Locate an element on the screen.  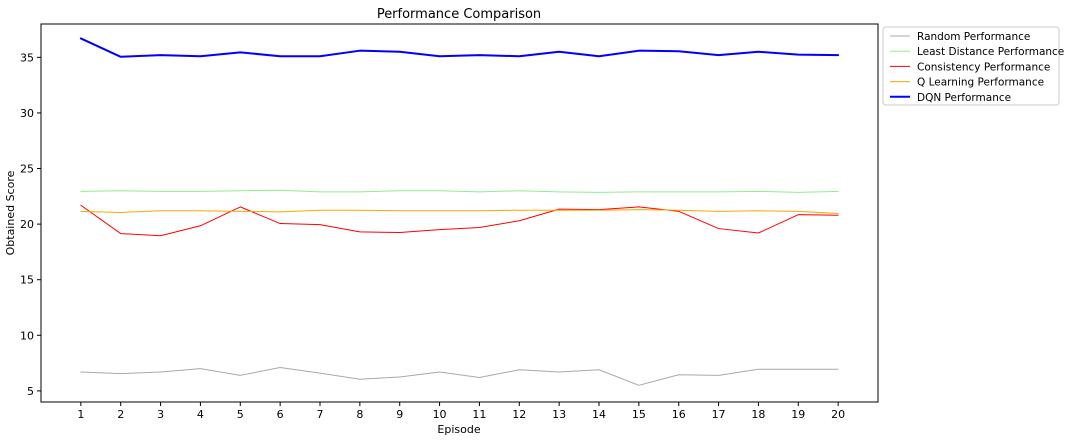
x-tick-label: 16 is located at coordinates (679, 414).